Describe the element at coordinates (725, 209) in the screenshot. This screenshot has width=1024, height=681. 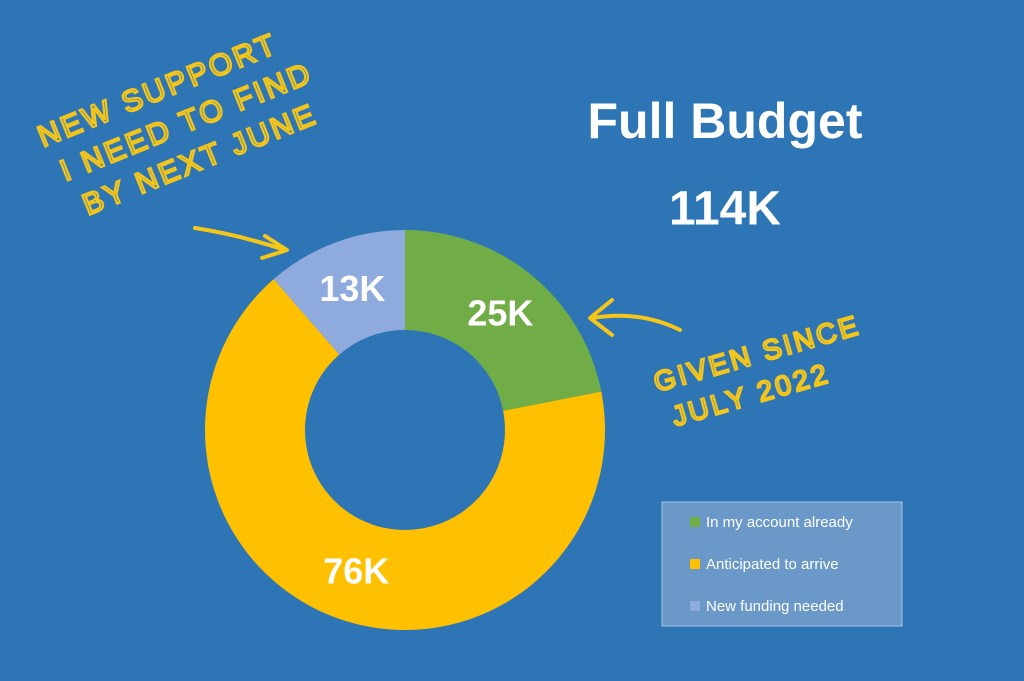
I see `chart-subtitle: 114K` at that location.